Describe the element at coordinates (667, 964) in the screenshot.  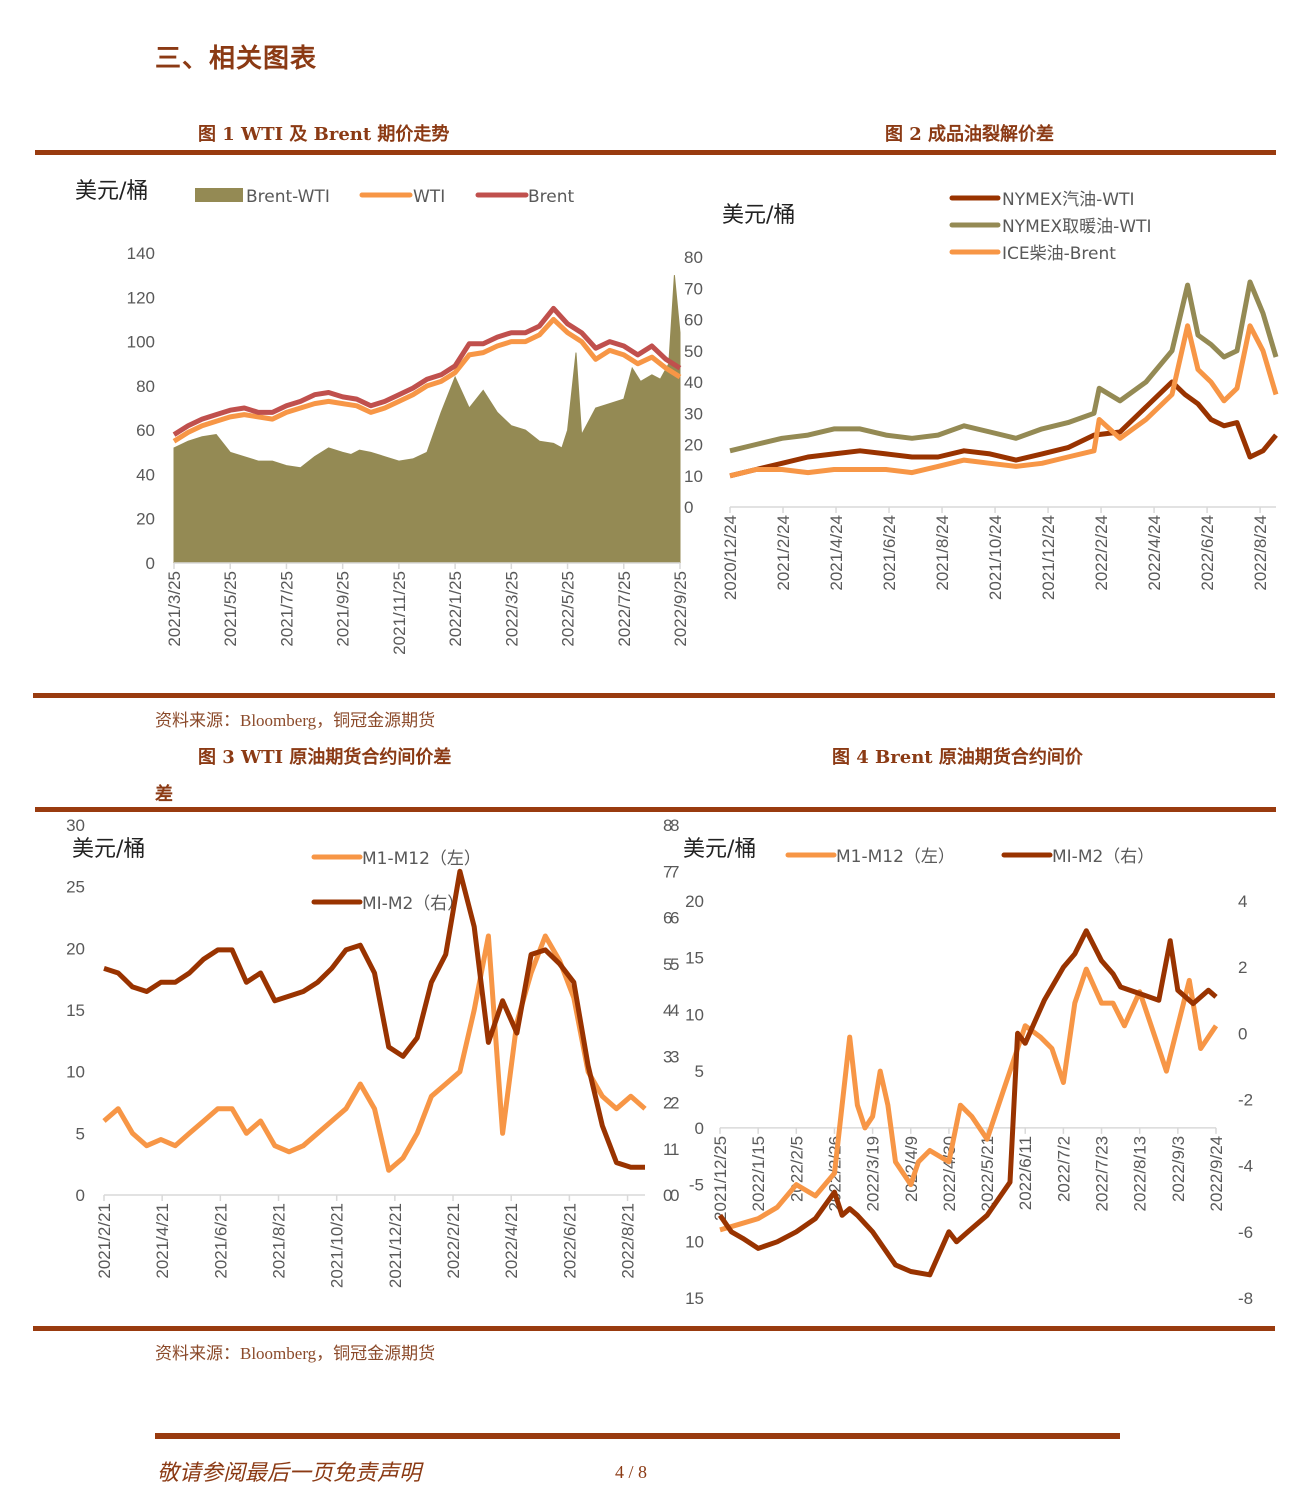
I see `overlay-tick-label: 5` at that location.